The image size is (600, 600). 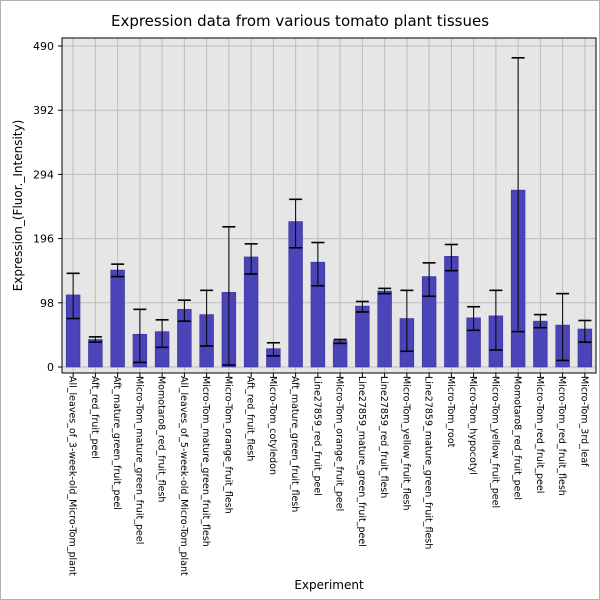 I want to click on y-axis-title: Expression_(Fluor._Intensity), so click(x=18, y=206).